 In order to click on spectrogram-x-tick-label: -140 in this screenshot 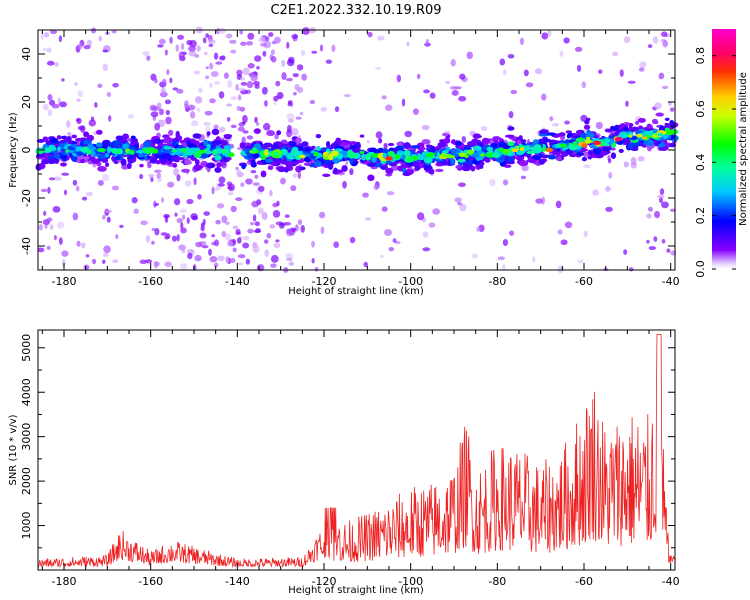, I will do `click(237, 281)`.